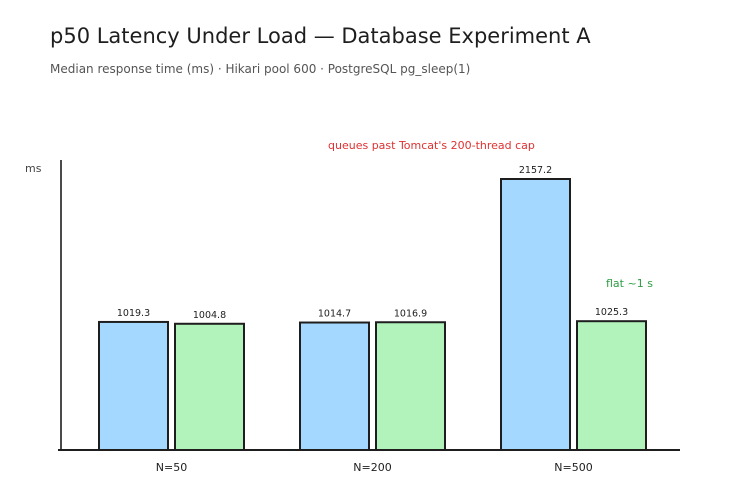  What do you see at coordinates (209, 386) in the screenshot?
I see `bar-n50-s2` at bounding box center [209, 386].